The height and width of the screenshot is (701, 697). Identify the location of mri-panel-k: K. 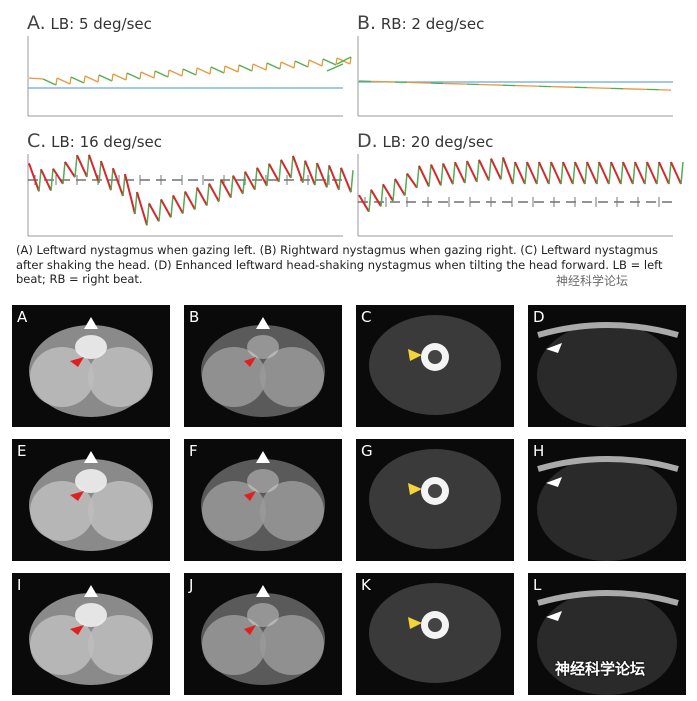
(435, 634).